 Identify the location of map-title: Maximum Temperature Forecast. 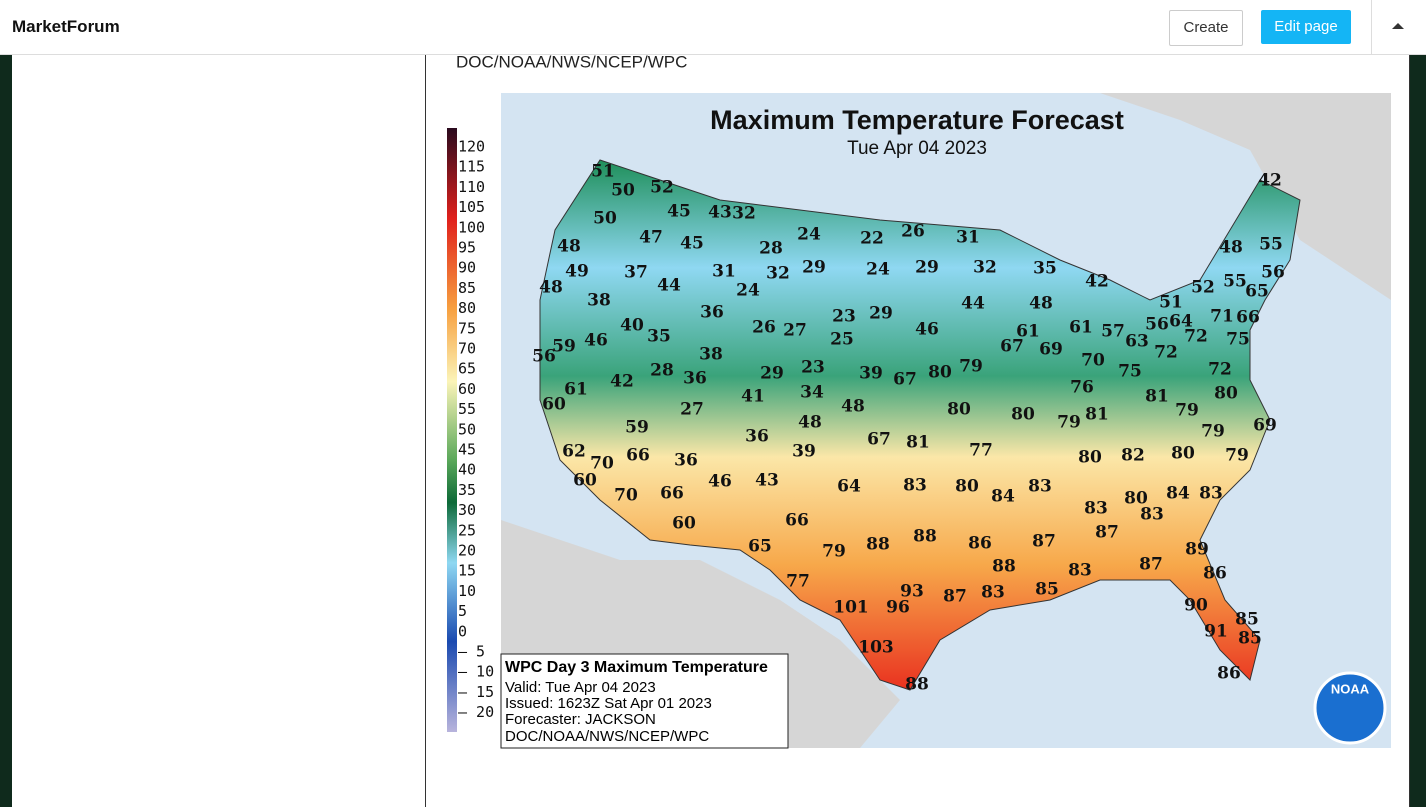
(917, 120).